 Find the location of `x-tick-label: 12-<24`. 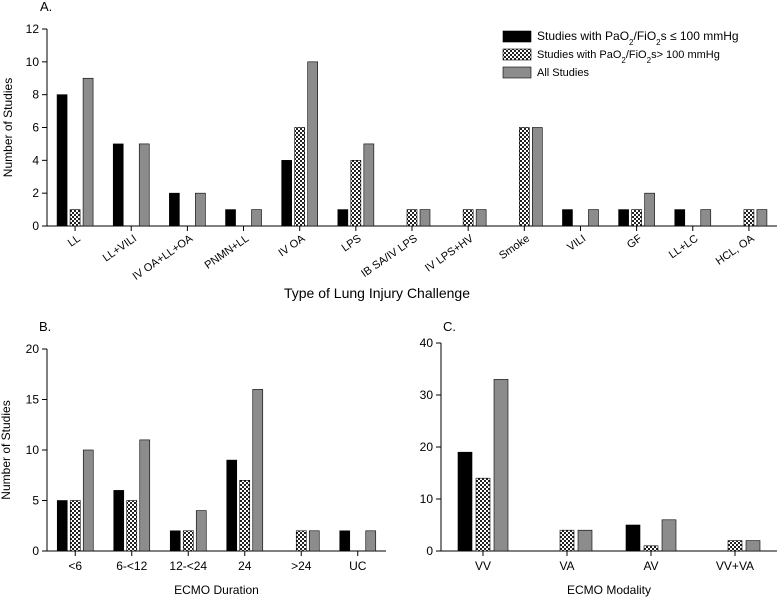

x-tick-label: 12-<24 is located at coordinates (188, 566).